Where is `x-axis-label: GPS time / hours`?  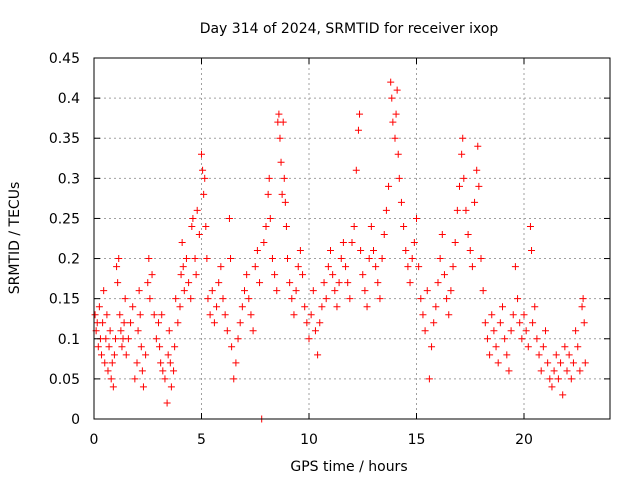 x-axis-label: GPS time / hours is located at coordinates (348, 467).